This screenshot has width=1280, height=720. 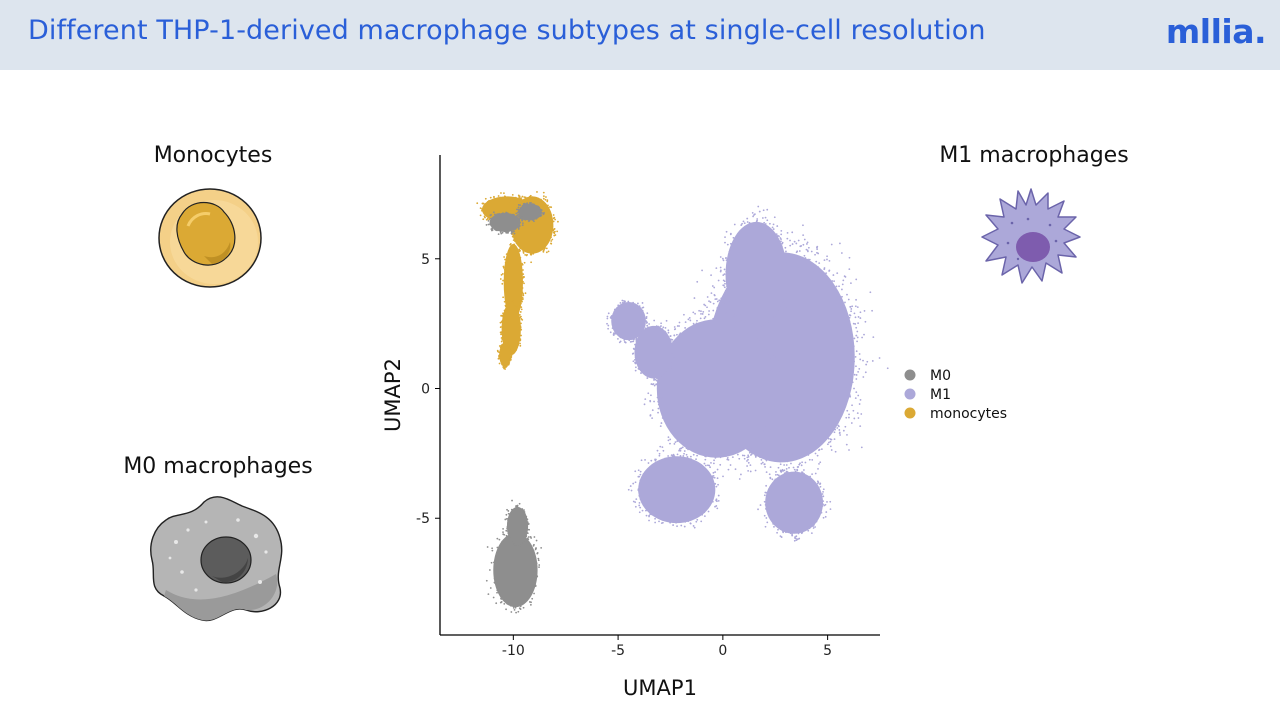 I want to click on monocyte-icon, so click(x=210, y=238).